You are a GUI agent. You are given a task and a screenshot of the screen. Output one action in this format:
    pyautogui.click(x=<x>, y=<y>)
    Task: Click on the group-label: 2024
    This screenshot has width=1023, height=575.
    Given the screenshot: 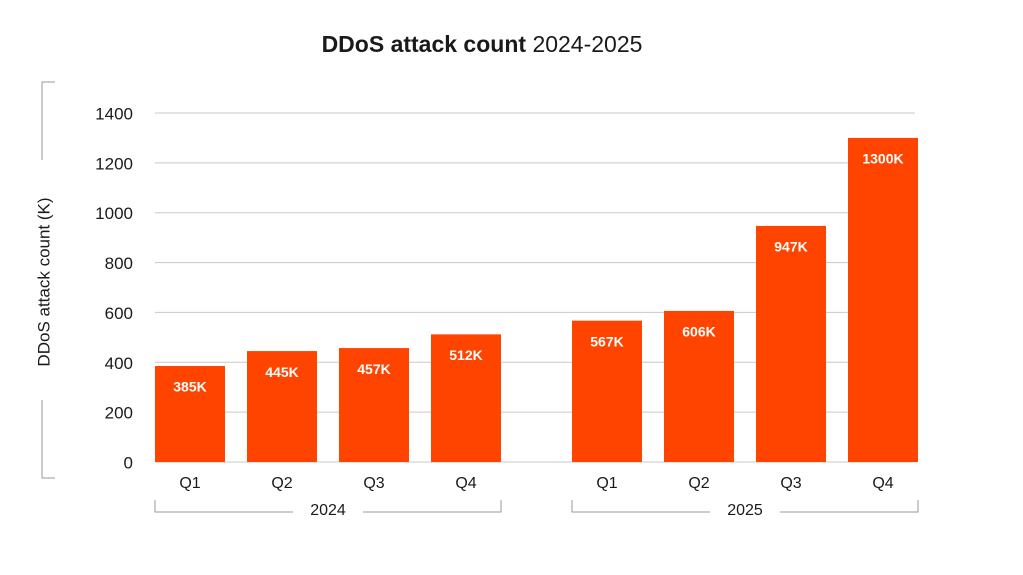 What is the action you would take?
    pyautogui.click(x=328, y=510)
    